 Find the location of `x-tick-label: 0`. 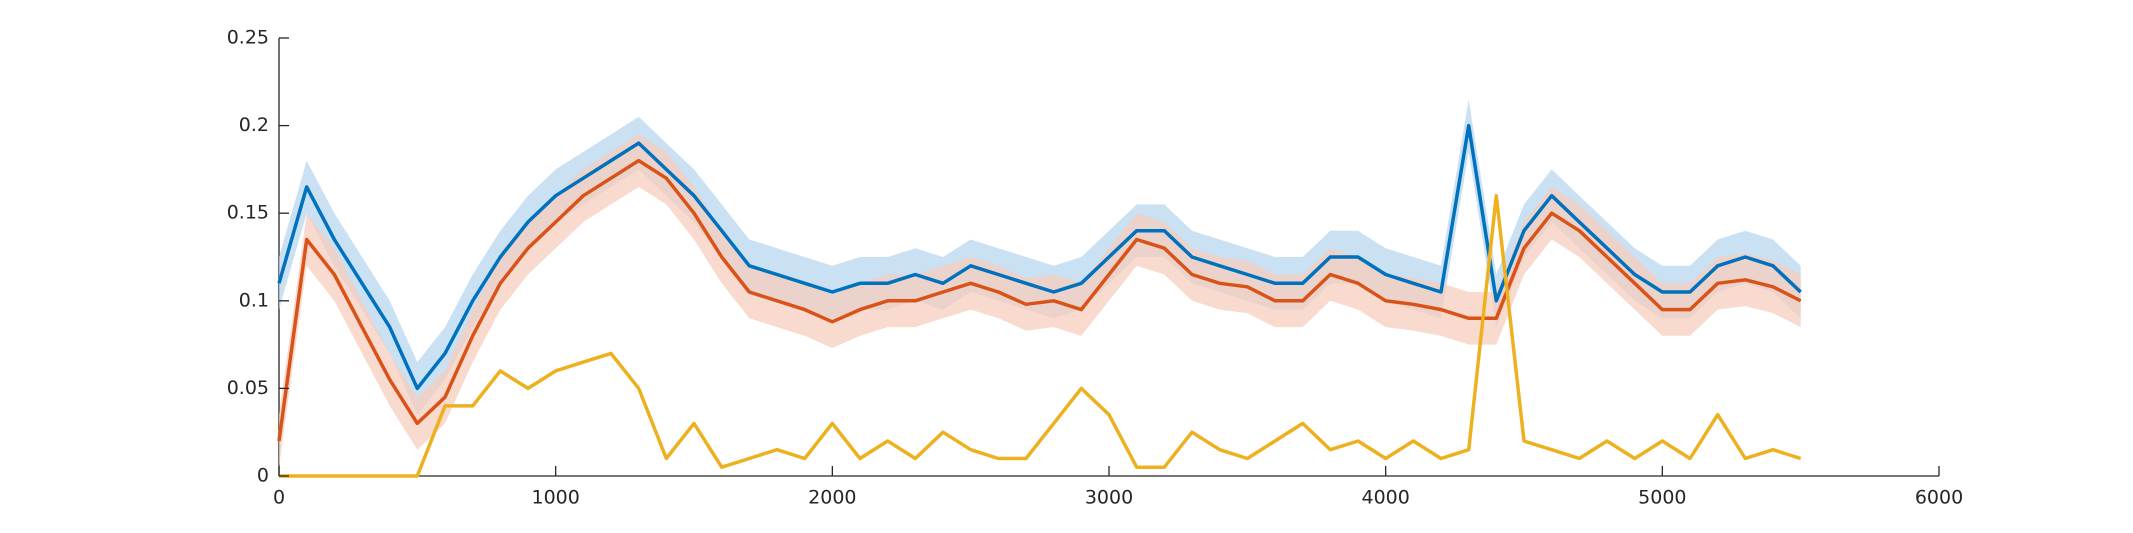

x-tick-label: 0 is located at coordinates (279, 498).